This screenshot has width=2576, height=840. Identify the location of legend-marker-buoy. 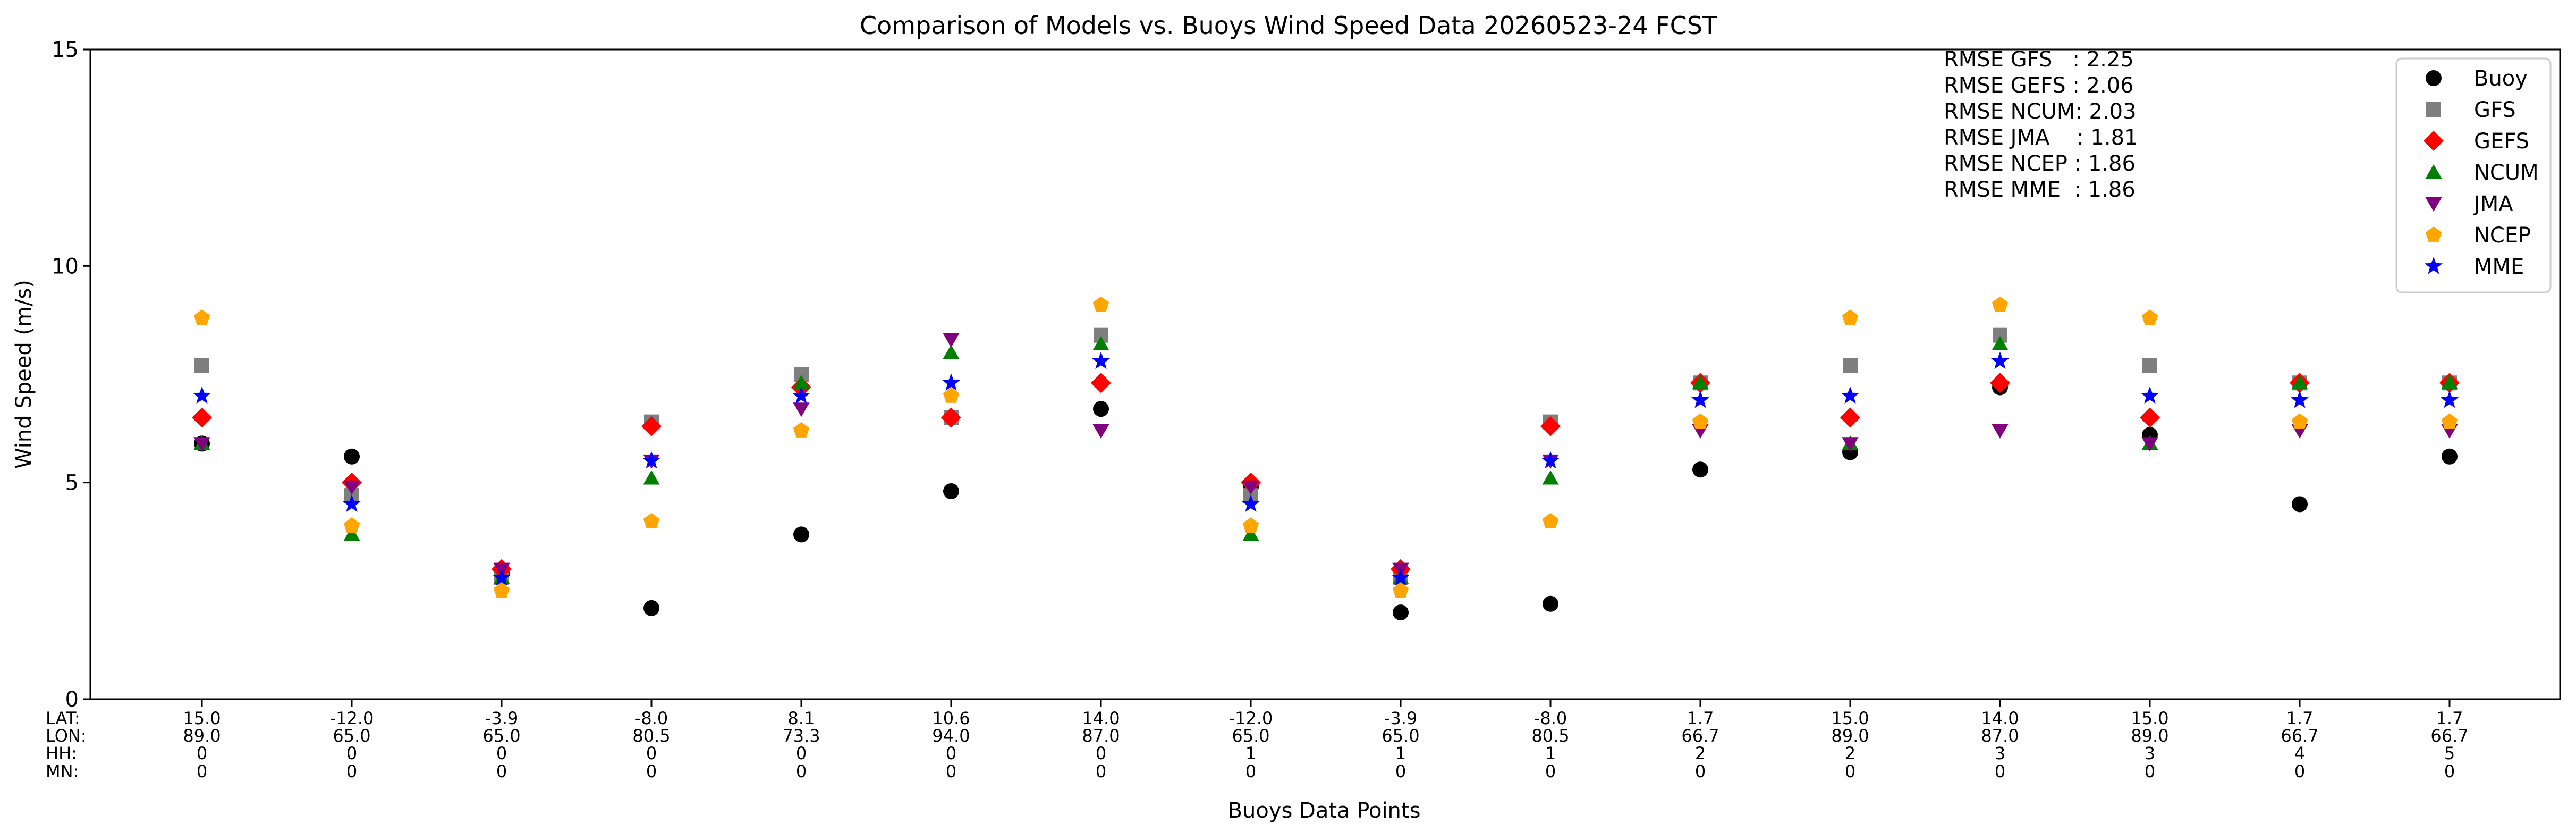
(2434, 78).